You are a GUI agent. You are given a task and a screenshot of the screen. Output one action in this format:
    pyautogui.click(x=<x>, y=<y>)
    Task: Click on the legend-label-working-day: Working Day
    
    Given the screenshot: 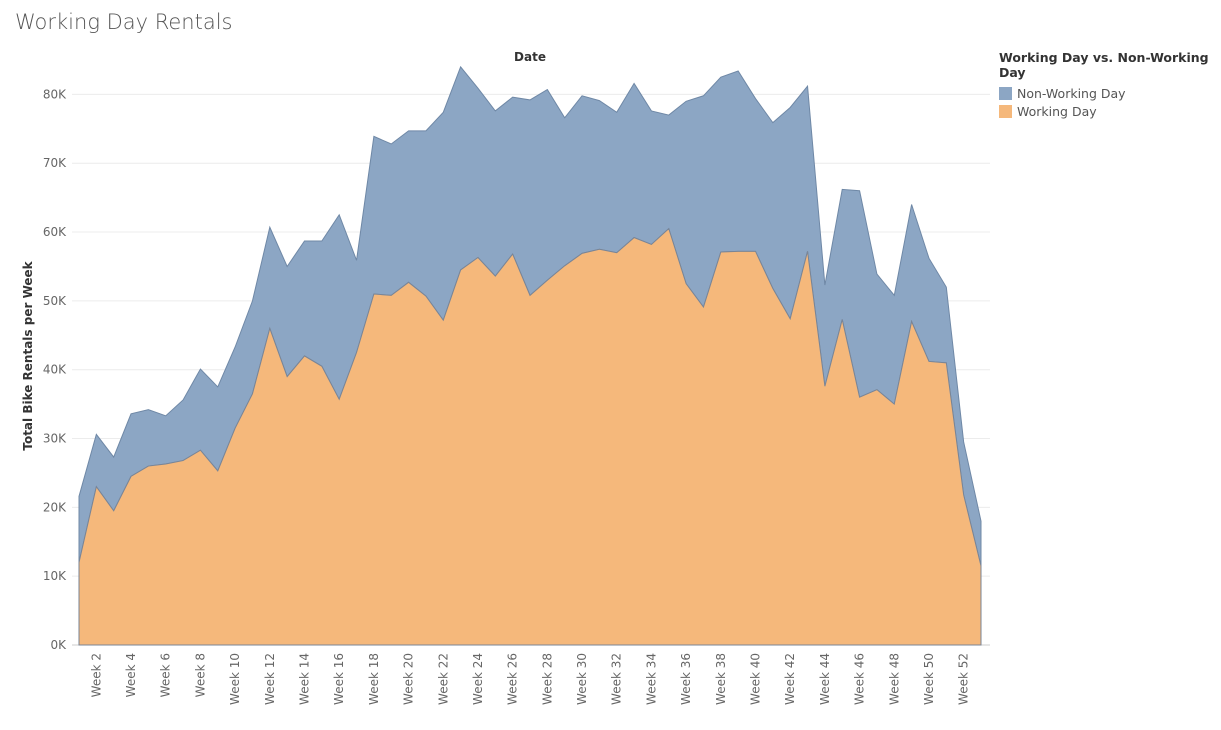 What is the action you would take?
    pyautogui.click(x=1057, y=111)
    